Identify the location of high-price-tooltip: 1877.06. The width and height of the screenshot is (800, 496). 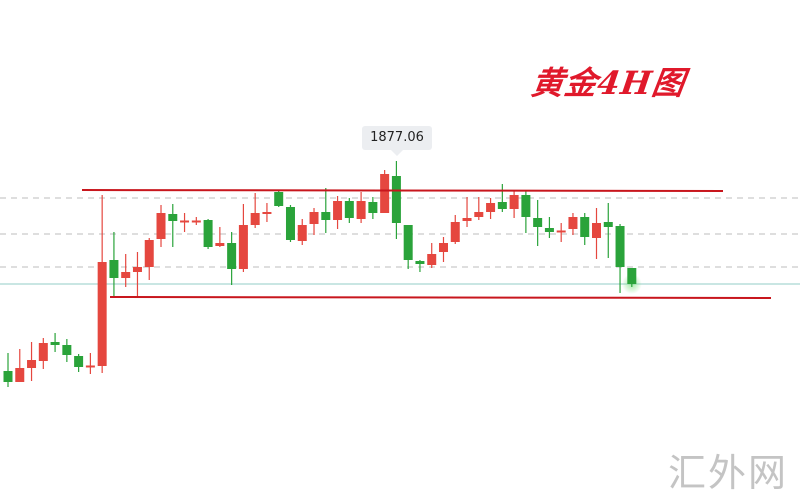
(397, 141).